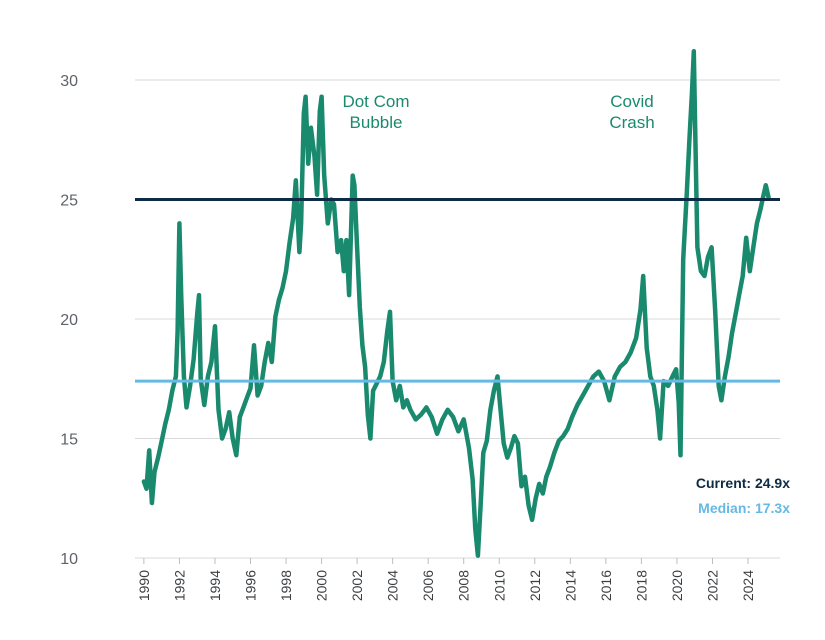 This screenshot has height=640, width=825. Describe the element at coordinates (179, 585) in the screenshot. I see `x-tick-label: 1992` at that location.